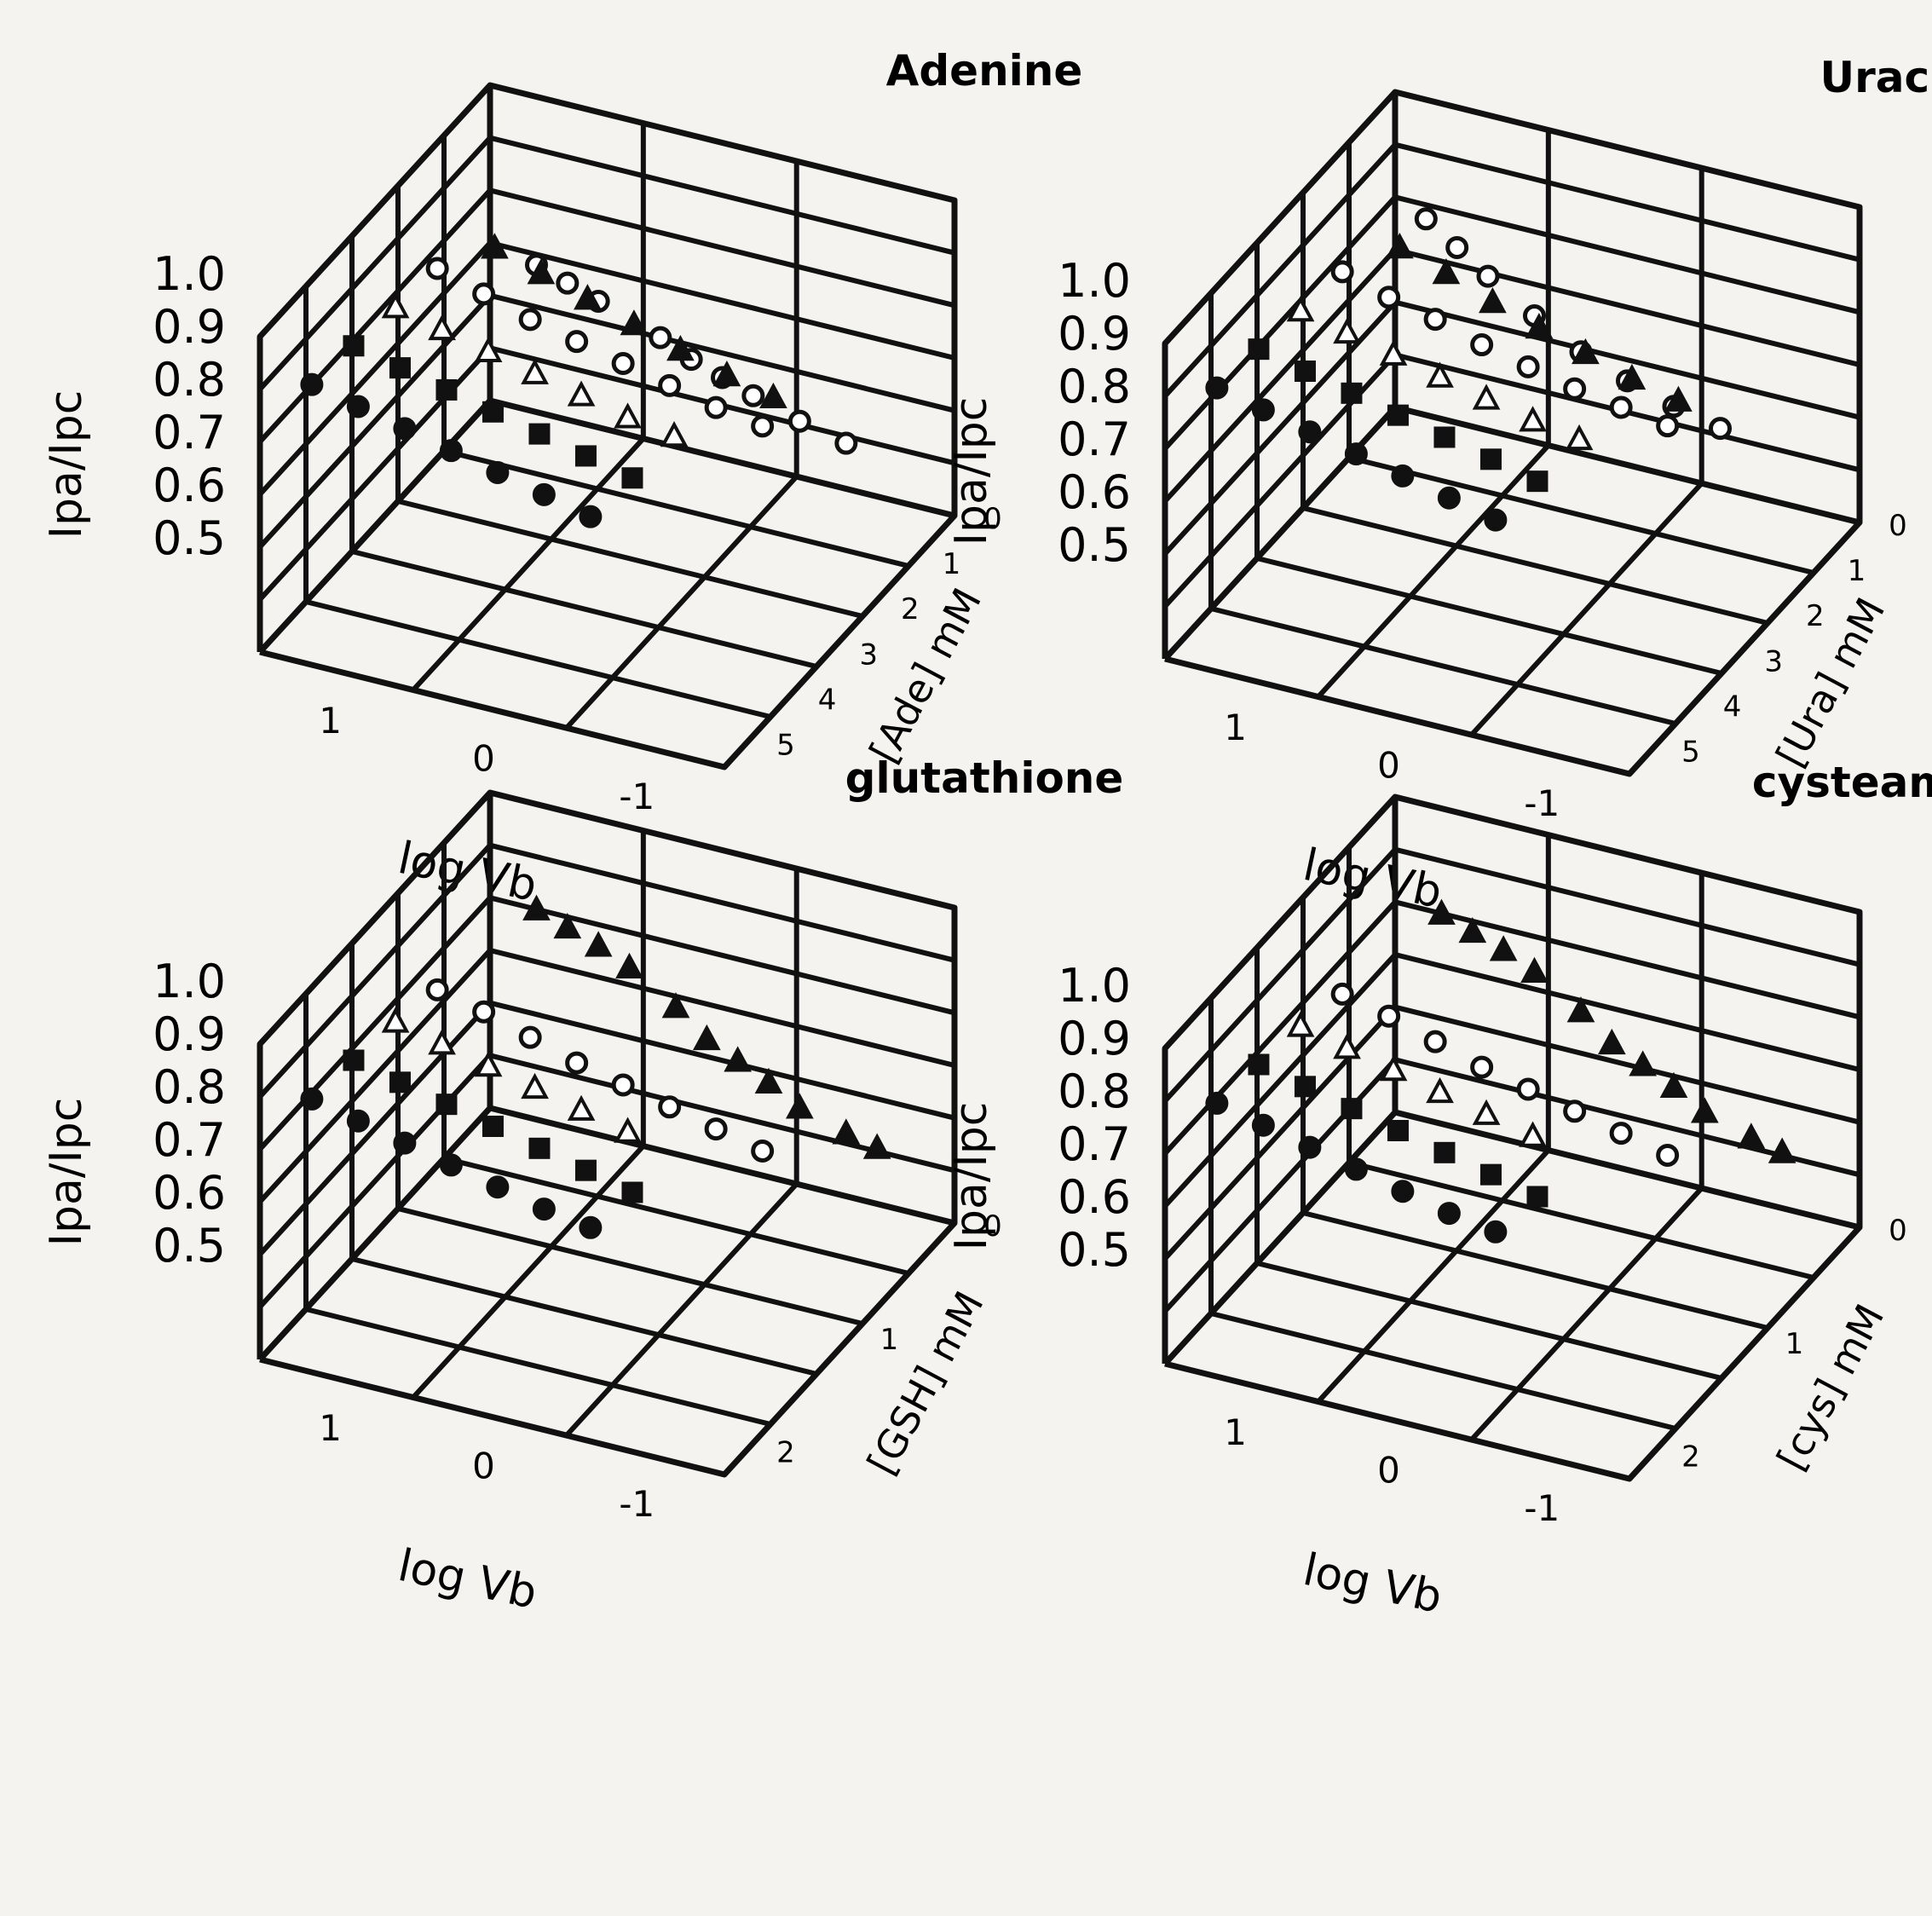 Image resolution: width=1932 pixels, height=1916 pixels. I want to click on x-axis-label: log Vb, so click(467, 1579).